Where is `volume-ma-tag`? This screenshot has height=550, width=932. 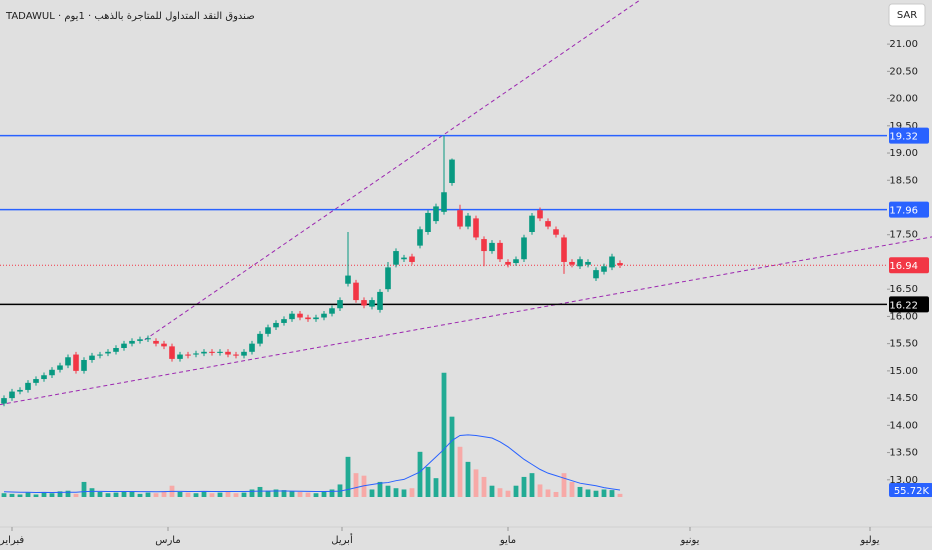 volume-ma-tag is located at coordinates (910, 490).